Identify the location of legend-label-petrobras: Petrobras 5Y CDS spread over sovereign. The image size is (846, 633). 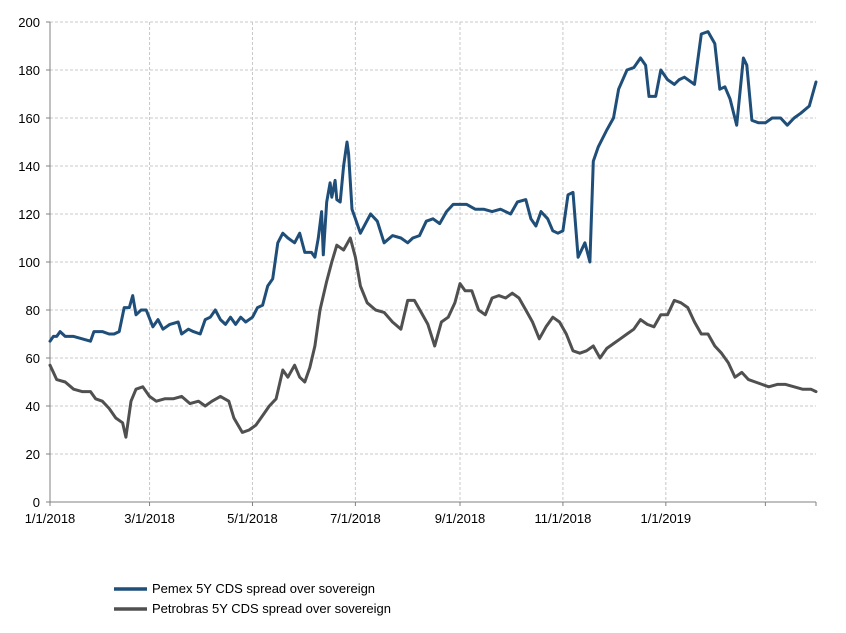
(271, 608).